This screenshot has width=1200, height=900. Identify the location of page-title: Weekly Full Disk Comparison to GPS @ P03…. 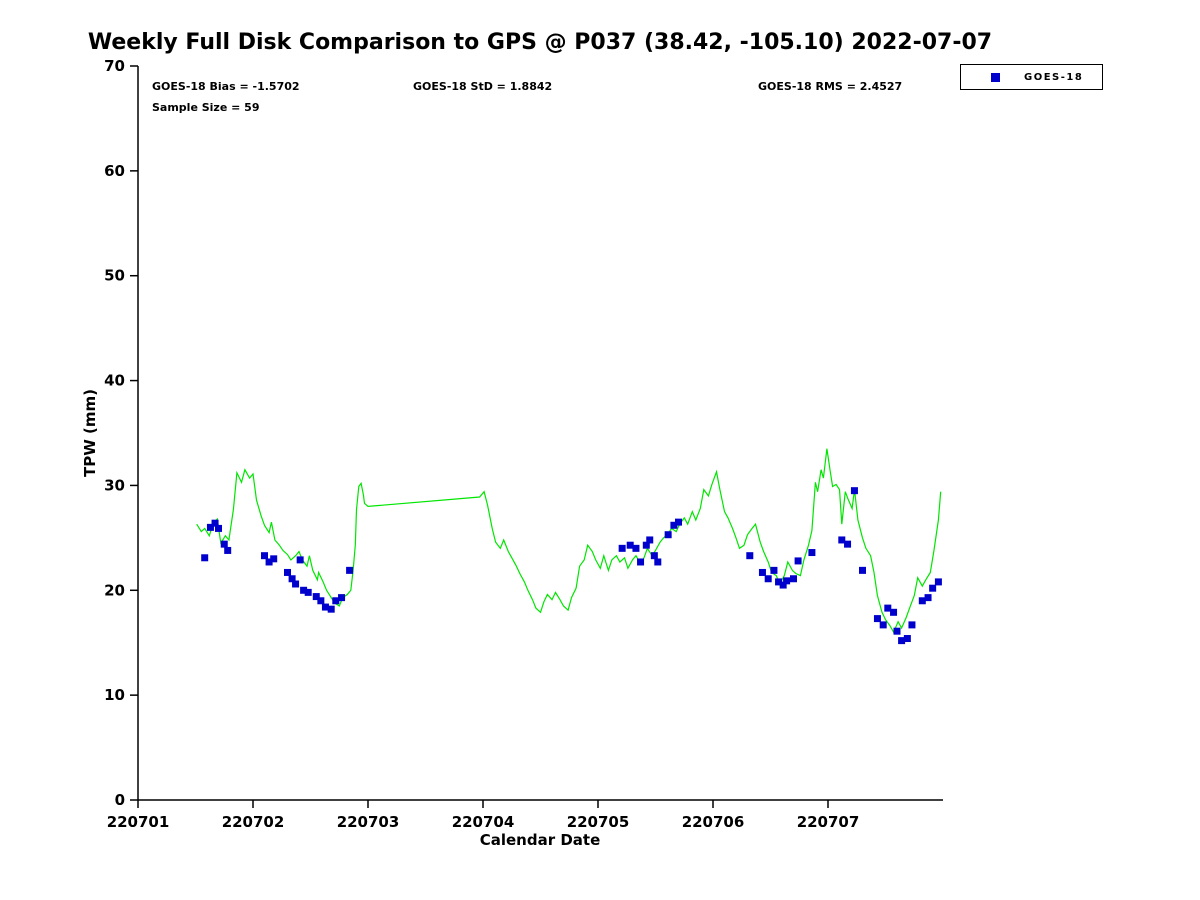
(540, 42).